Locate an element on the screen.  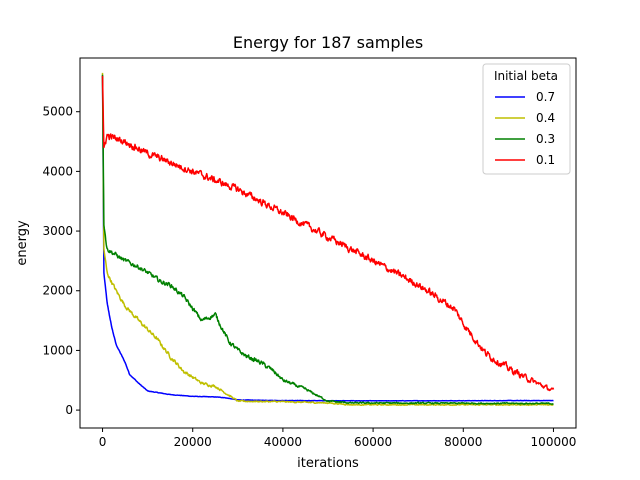
chart-title: Energy for 187 samples is located at coordinates (328, 42).